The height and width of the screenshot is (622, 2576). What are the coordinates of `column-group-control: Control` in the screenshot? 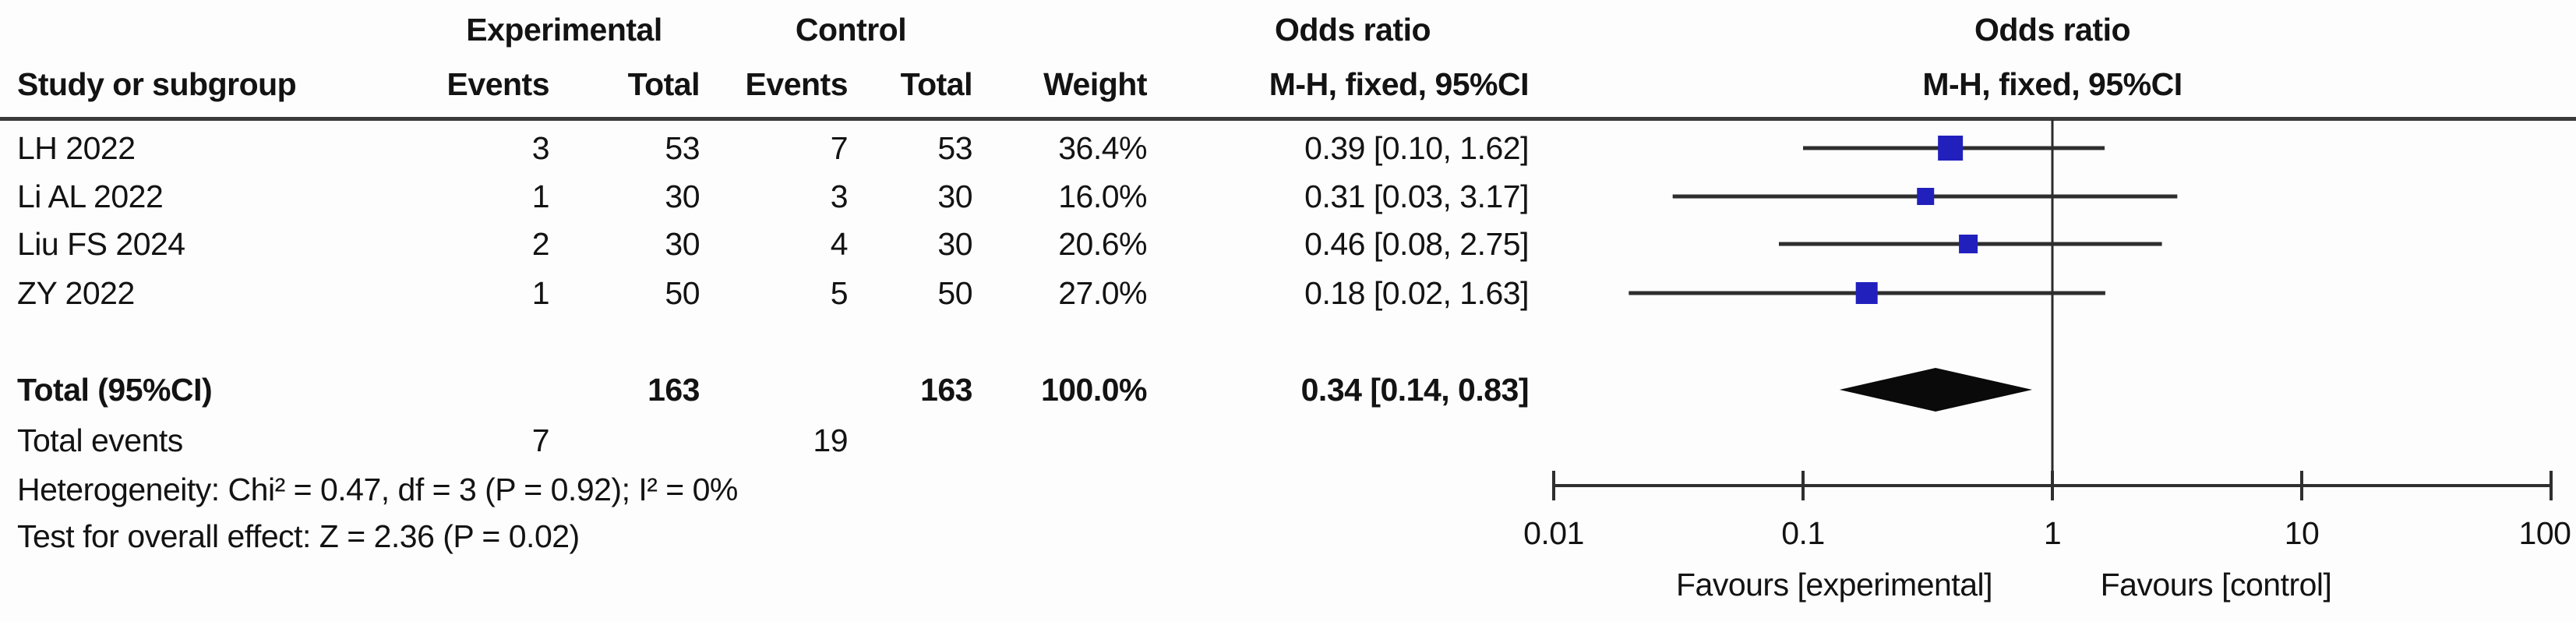 It's located at (851, 30).